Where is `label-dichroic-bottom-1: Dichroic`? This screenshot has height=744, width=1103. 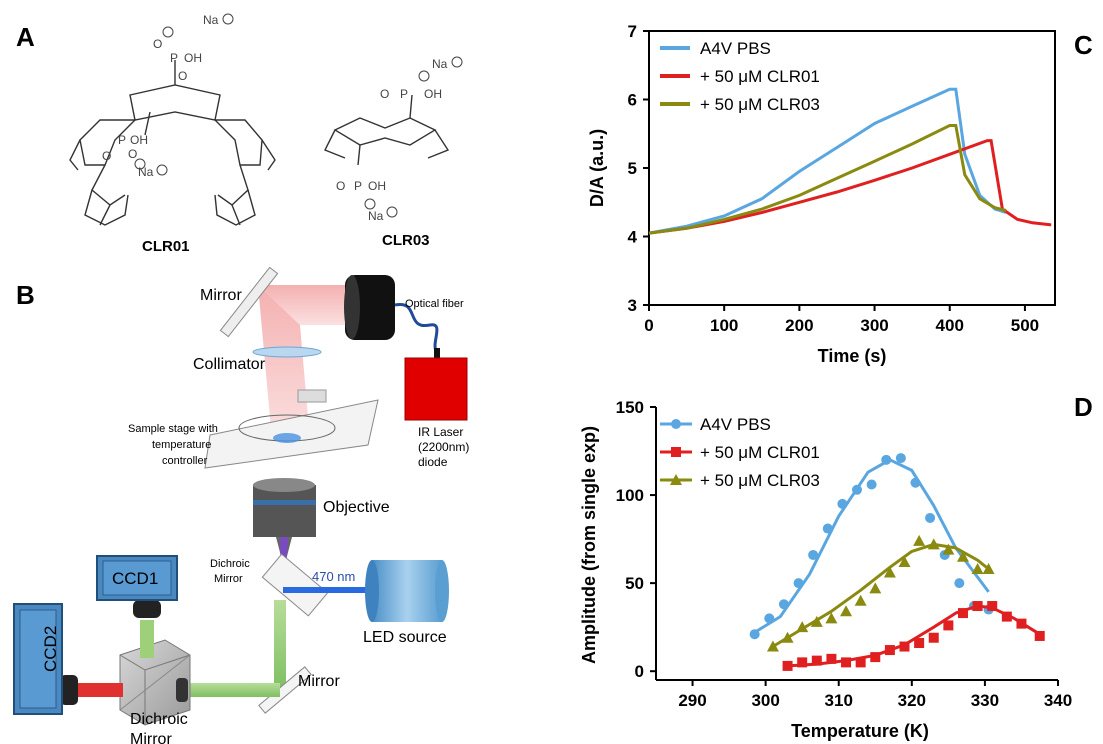
label-dichroic-bottom-1: Dichroic is located at coordinates (159, 719).